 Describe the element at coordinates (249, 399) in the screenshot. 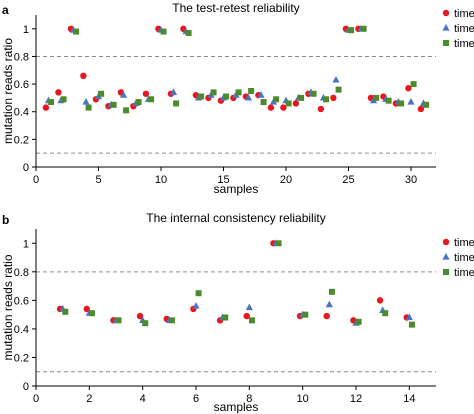

I see `x-tick-label: 8` at that location.